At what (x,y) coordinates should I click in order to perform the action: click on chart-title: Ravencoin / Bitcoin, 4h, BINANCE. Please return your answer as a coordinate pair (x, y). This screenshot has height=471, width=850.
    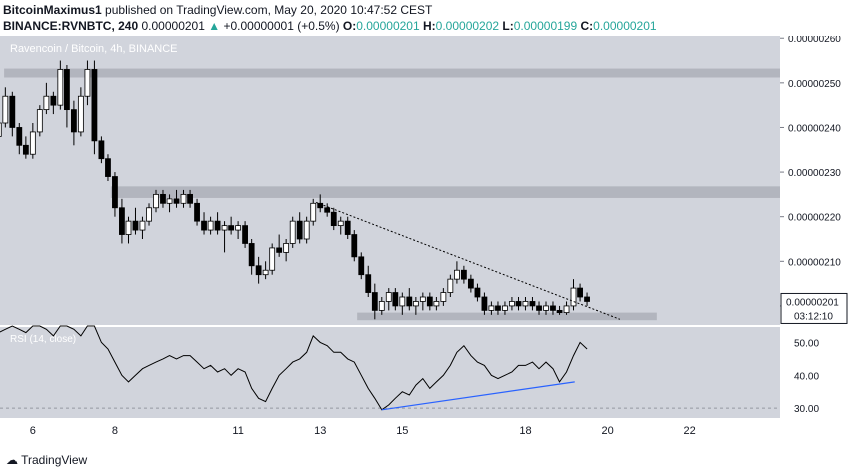
    Looking at the image, I should click on (94, 49).